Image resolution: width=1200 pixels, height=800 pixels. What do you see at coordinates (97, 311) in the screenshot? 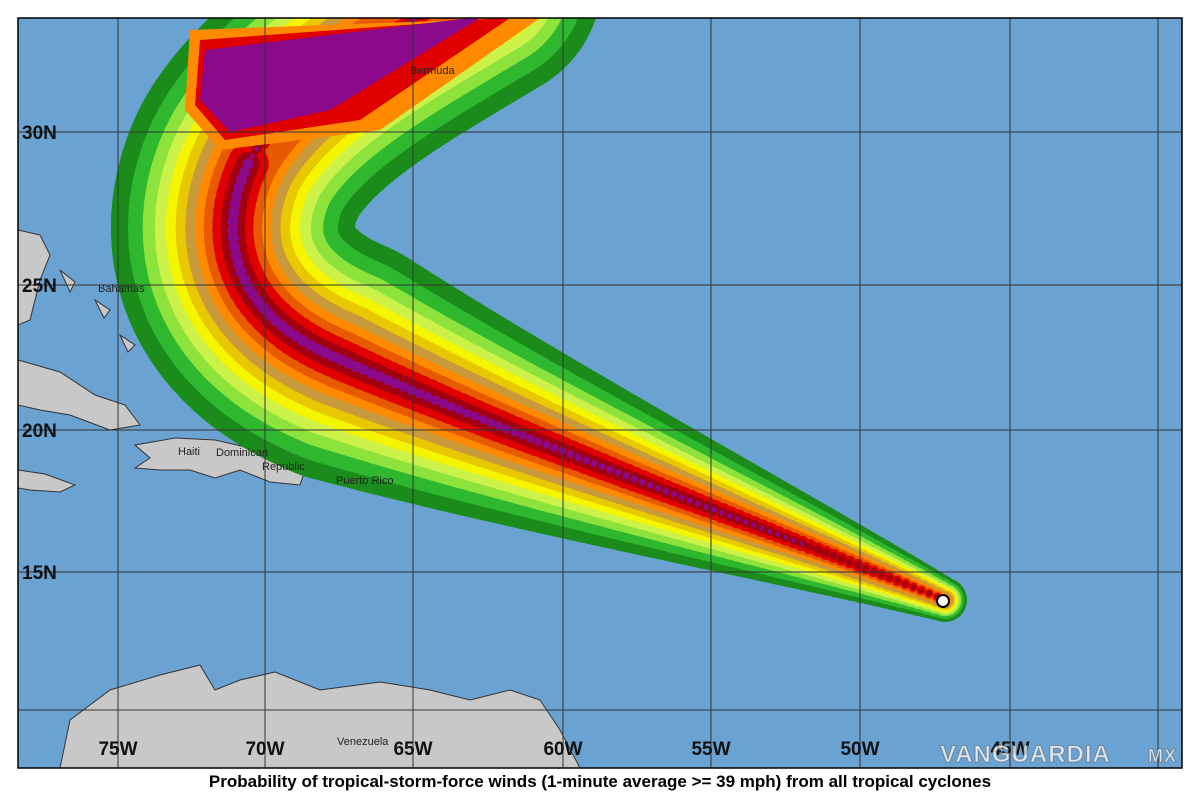
I see `bahamas-islands` at bounding box center [97, 311].